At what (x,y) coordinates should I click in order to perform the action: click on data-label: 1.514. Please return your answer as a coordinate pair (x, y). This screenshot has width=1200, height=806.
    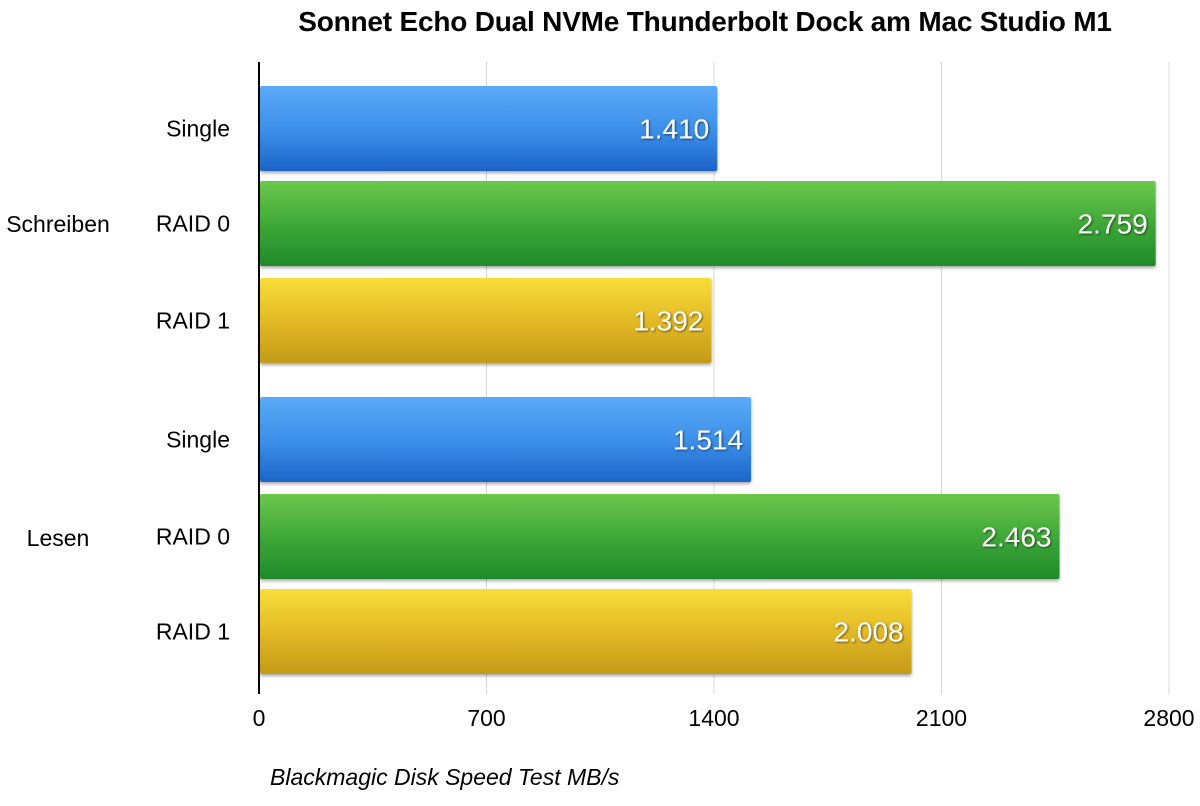
    Looking at the image, I should click on (708, 440).